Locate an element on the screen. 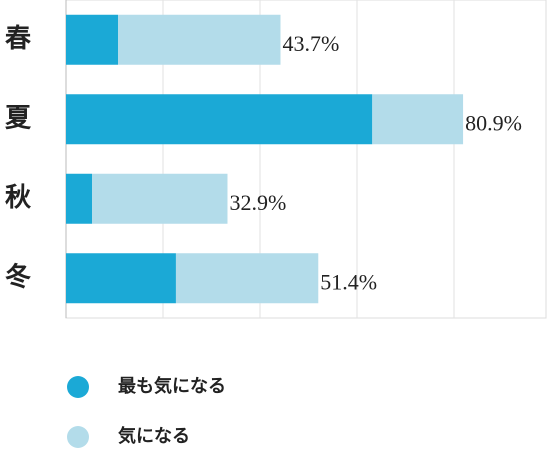 The height and width of the screenshot is (456, 548). y-tick-label: 秋 is located at coordinates (18, 198).